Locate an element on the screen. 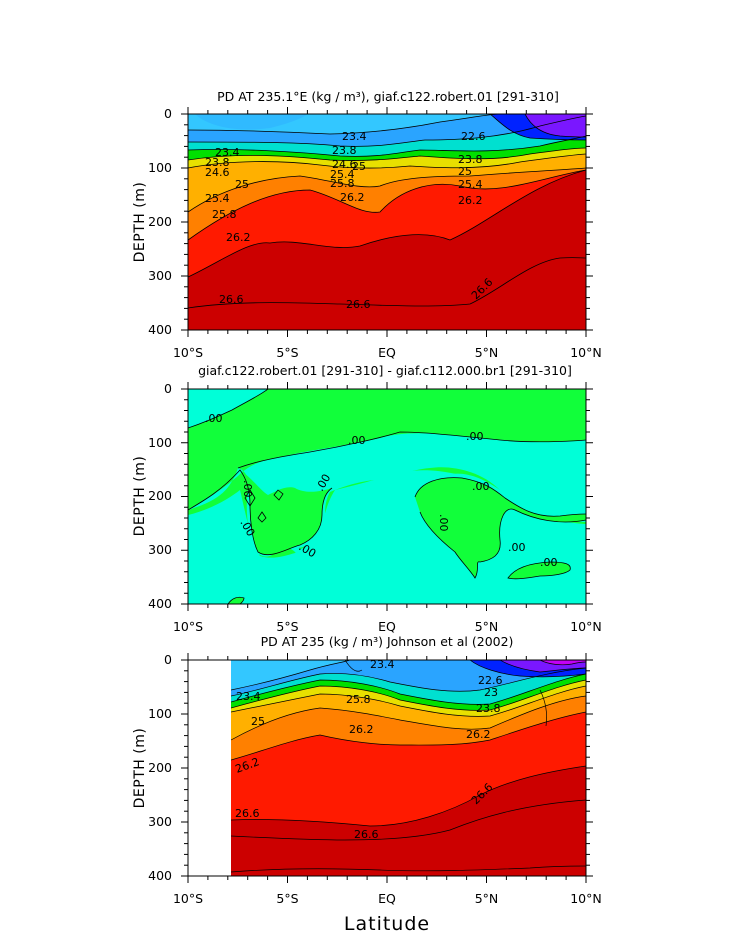 The image size is (733, 945). panel3-contour-lines is located at coordinates (408, 766).